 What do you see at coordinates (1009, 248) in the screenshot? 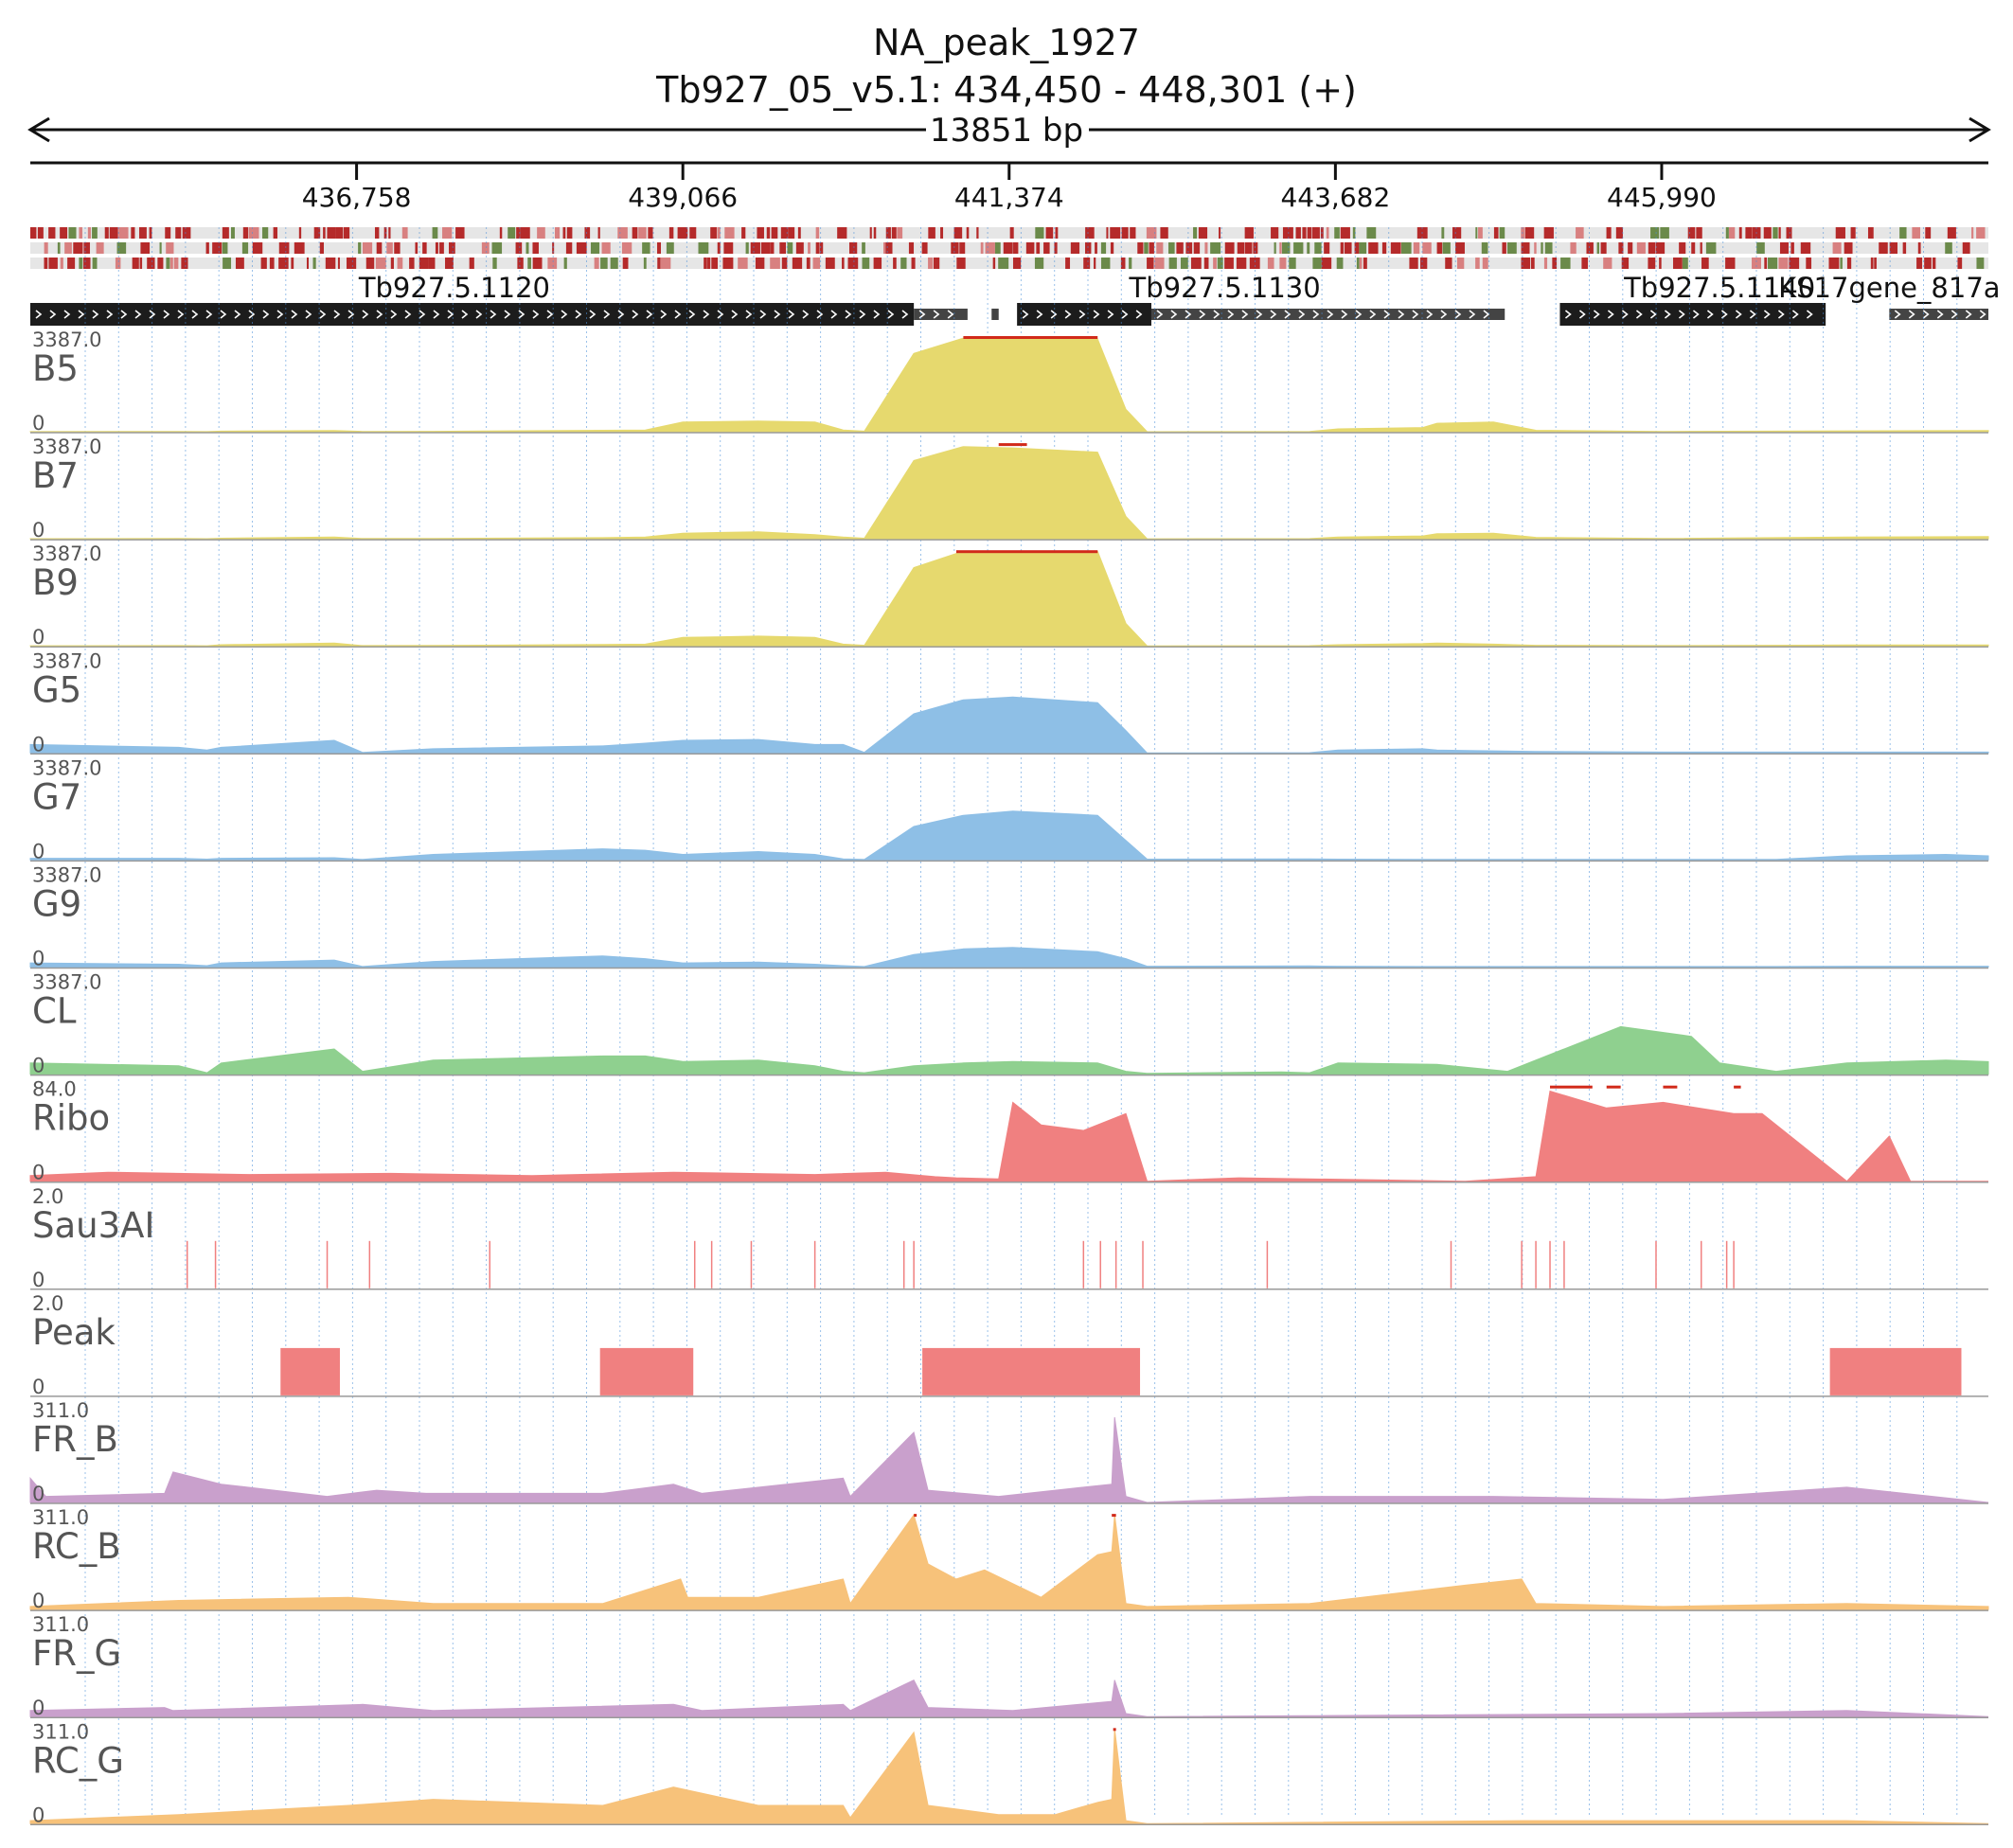
I see `heatmap-strip` at bounding box center [1009, 248].